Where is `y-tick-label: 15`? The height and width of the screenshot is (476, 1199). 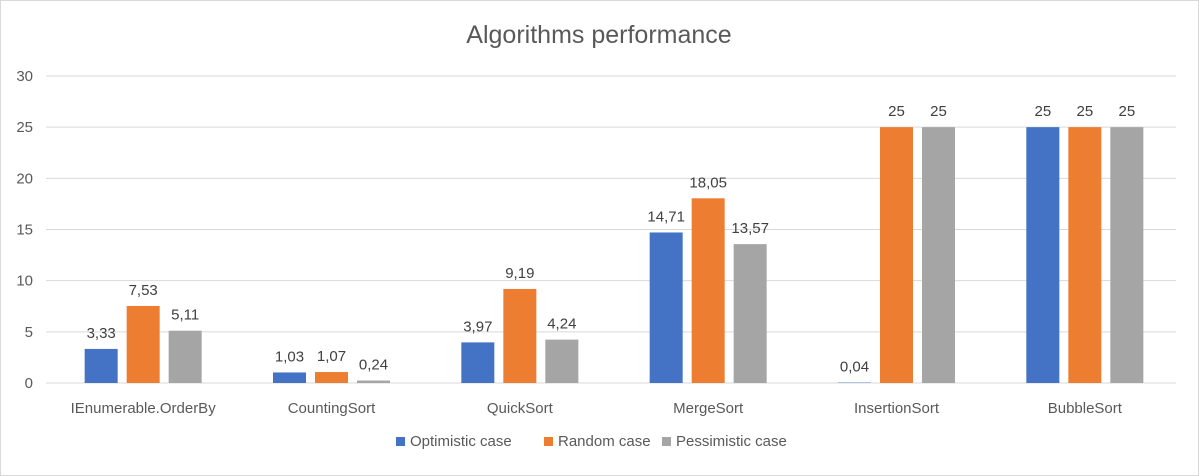
y-tick-label: 15 is located at coordinates (24, 230).